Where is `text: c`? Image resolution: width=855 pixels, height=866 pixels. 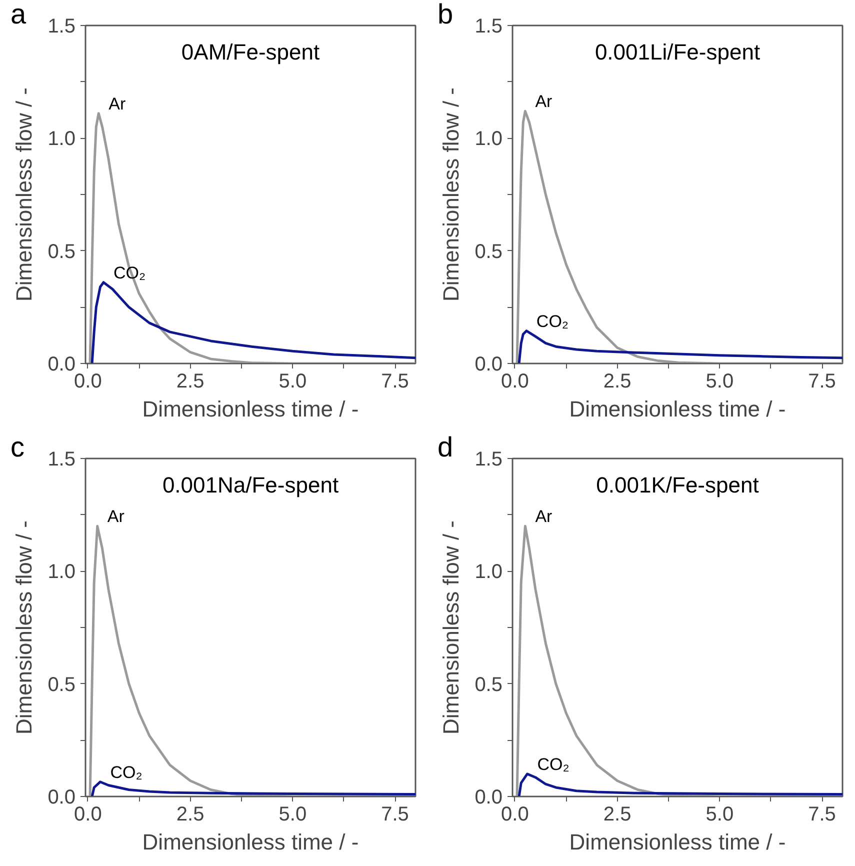 text: c is located at coordinates (17, 447).